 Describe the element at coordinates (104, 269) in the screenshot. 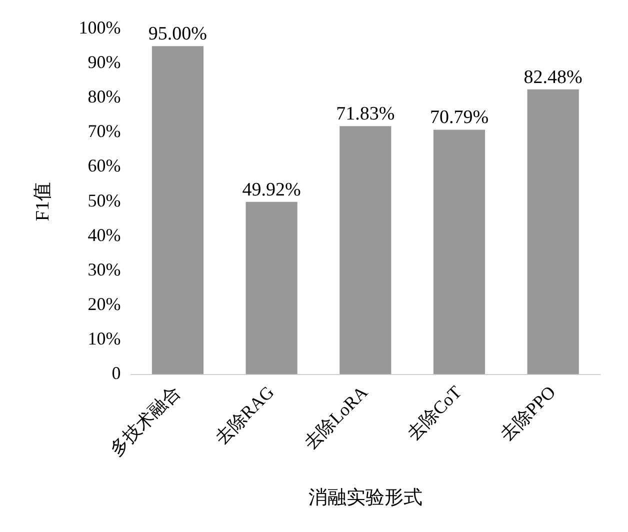

I see `y-tick-label: 30%` at that location.